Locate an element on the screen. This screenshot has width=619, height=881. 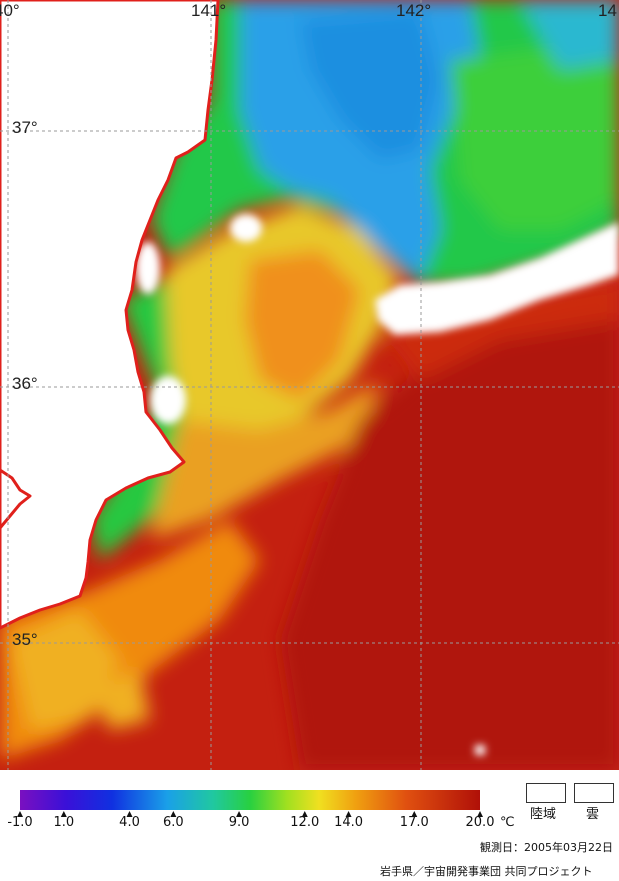
observation-date: 観測日：2005年03月22日 is located at coordinates (546, 847).